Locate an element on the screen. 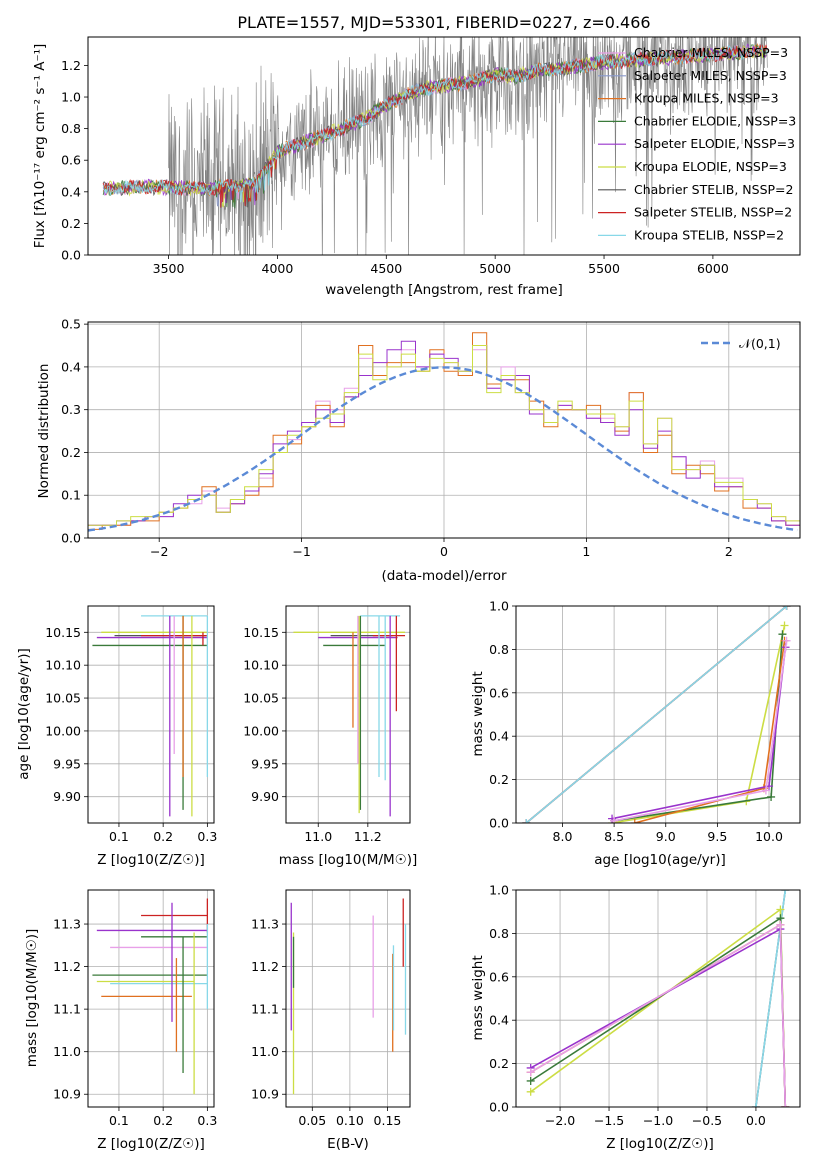 This screenshot has height=1170, width=819. x-tick-label: 0.05 is located at coordinates (312, 1120).